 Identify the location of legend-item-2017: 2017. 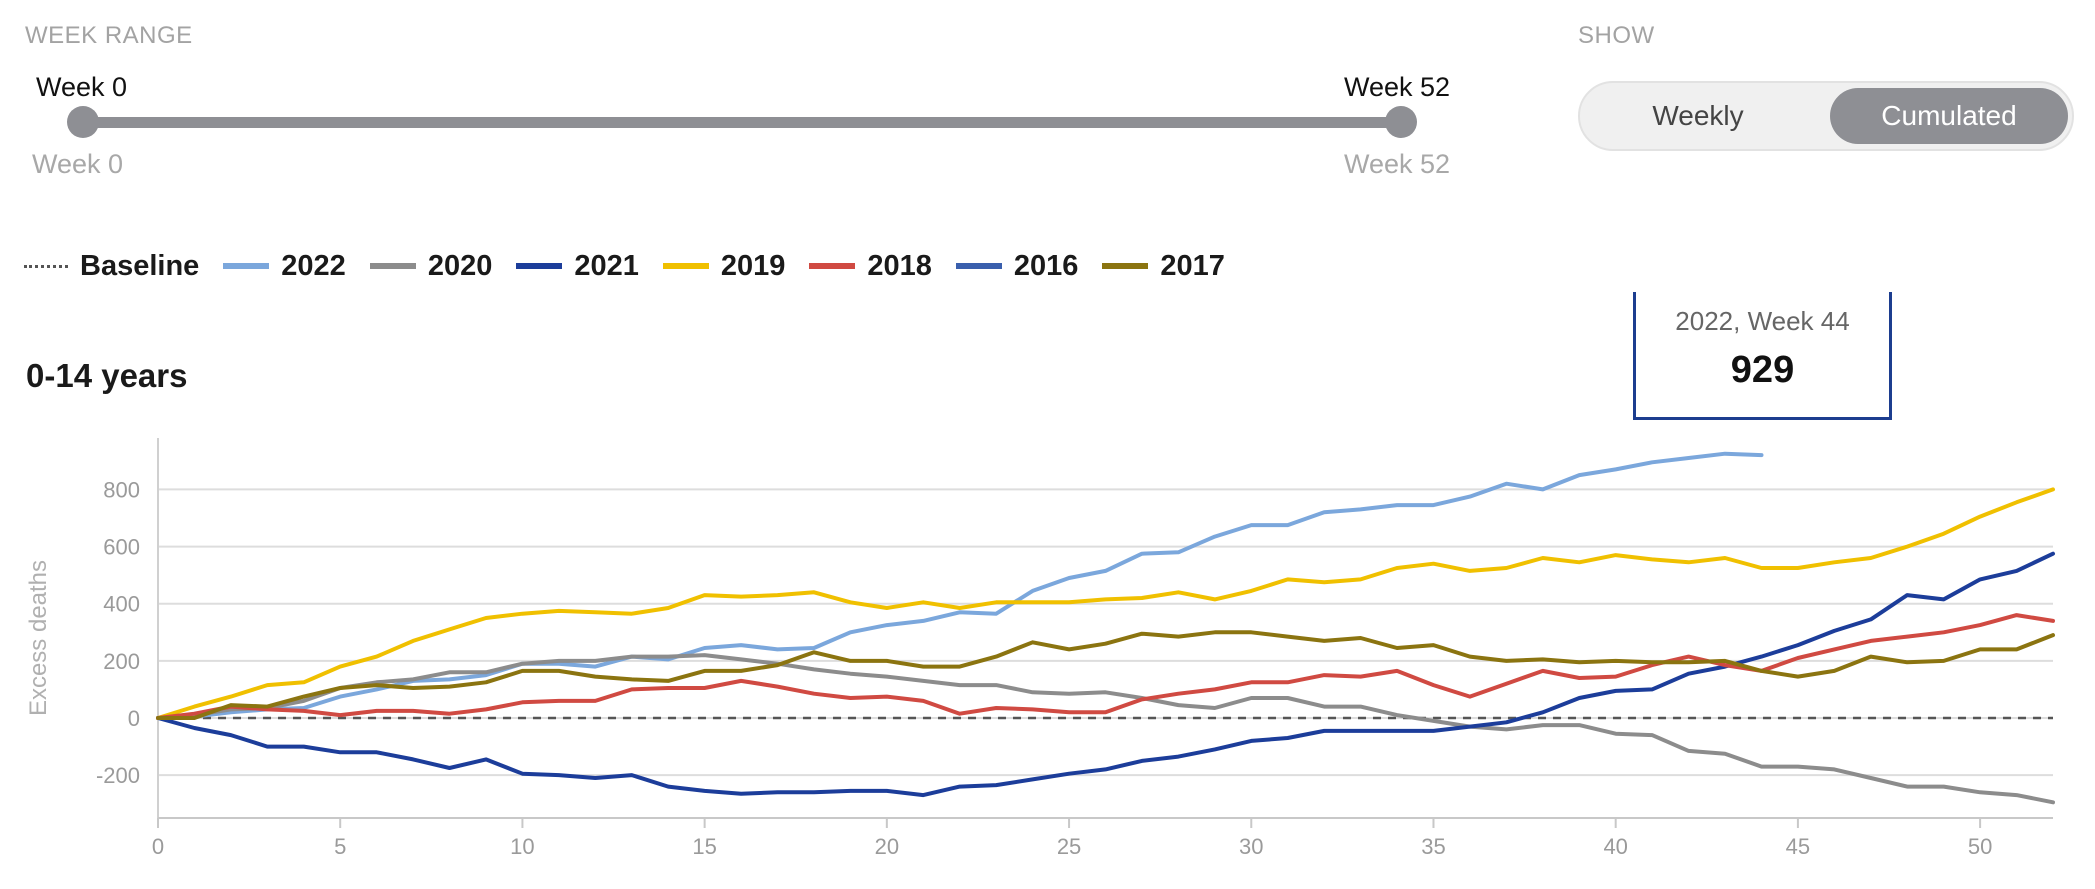
(1163, 266).